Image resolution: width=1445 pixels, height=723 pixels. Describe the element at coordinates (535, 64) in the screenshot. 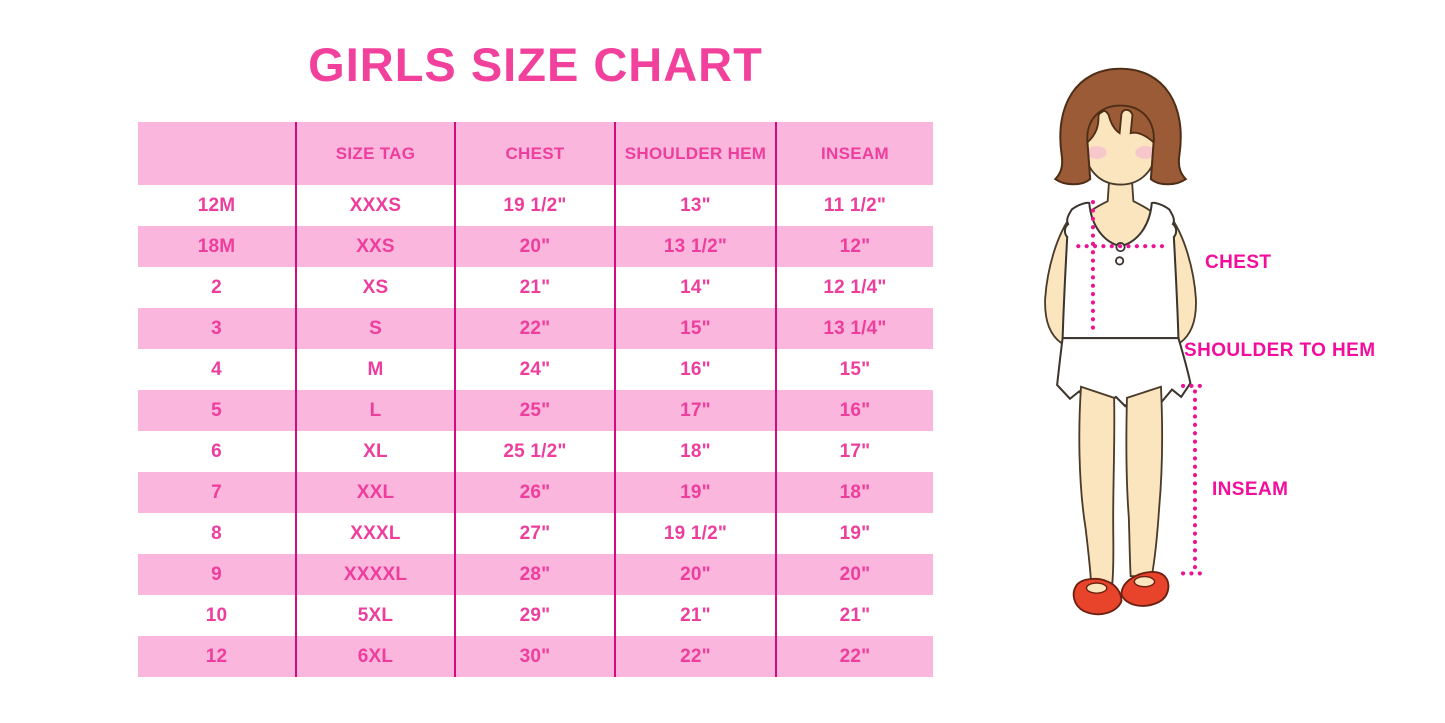

I see `page-title: GIRLS SIZE CHART` at that location.